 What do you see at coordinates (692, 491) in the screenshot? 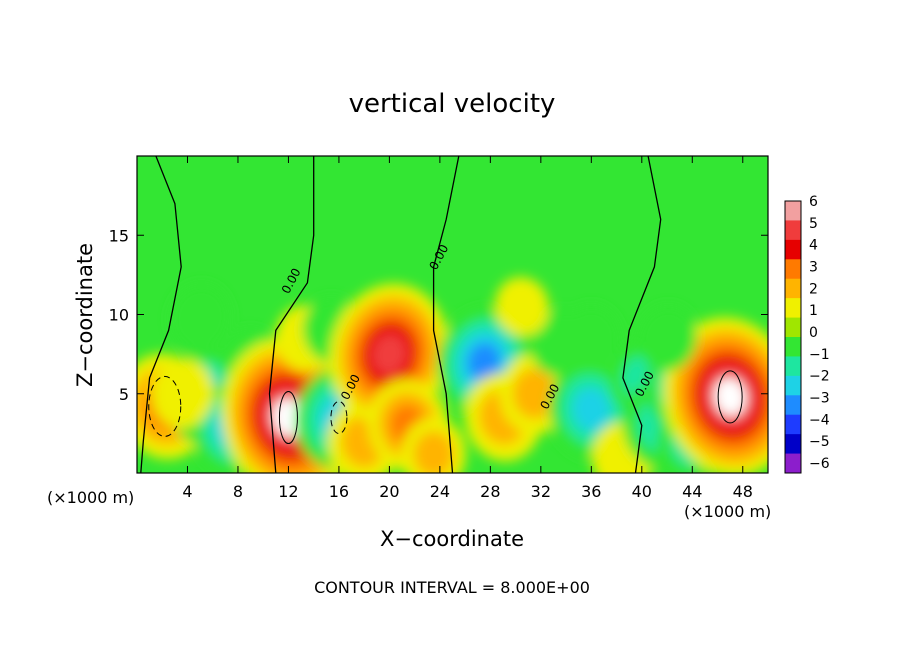
I see `x-tick-label: 44` at bounding box center [692, 491].